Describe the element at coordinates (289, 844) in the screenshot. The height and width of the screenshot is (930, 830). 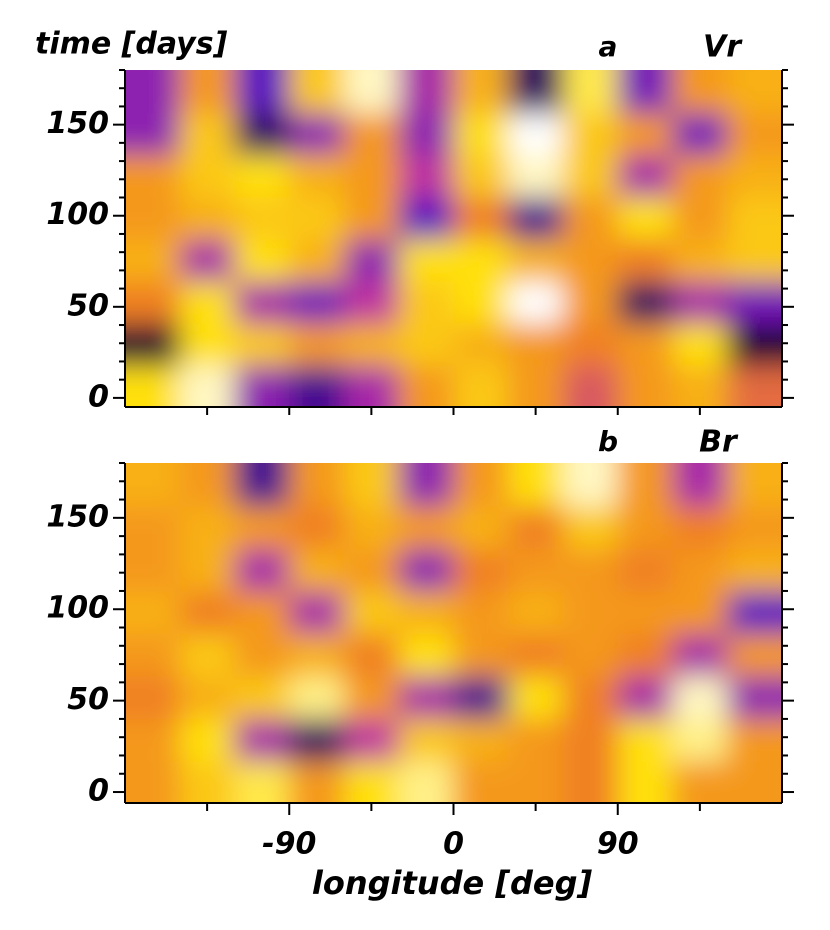
I see `x-tick-label: -90` at that location.